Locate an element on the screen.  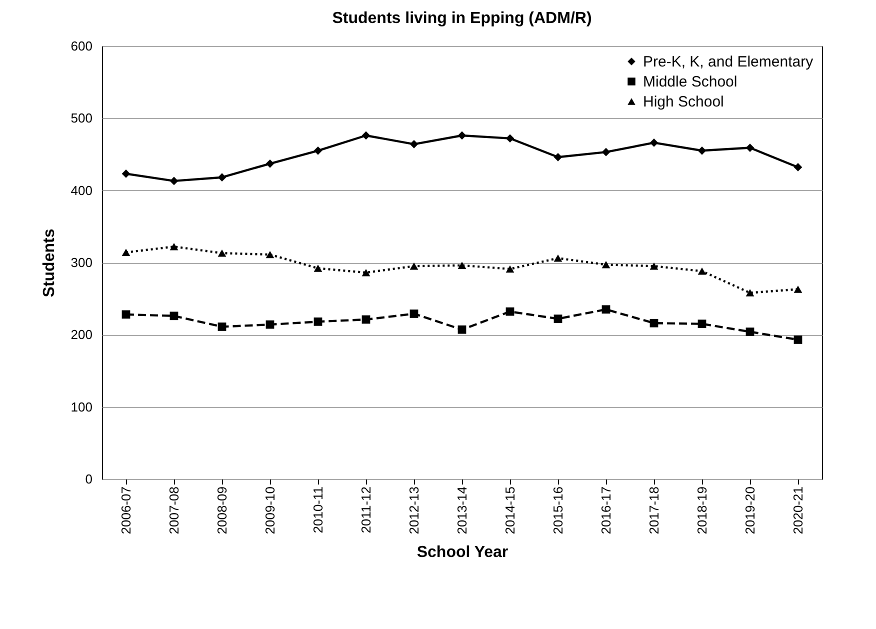
x-tick-label: 2009-10 is located at coordinates (270, 510).